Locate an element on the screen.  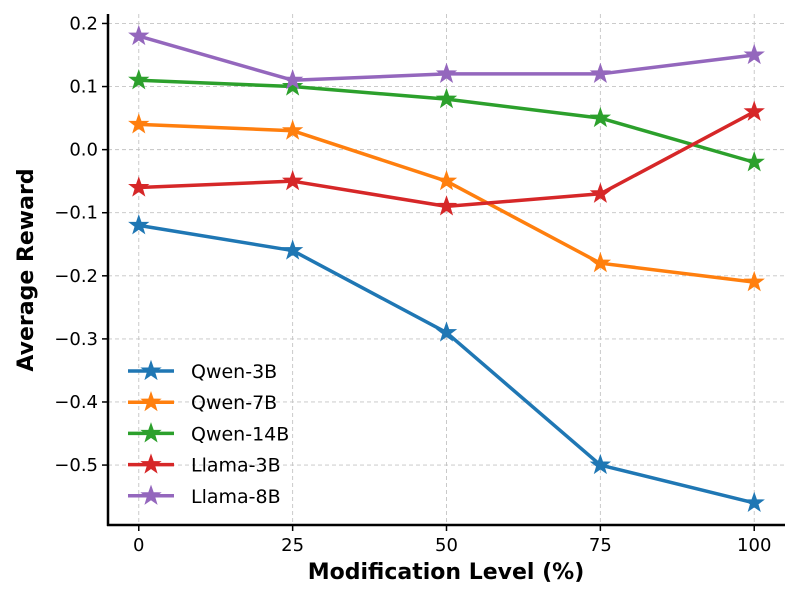
legend-entry: Llama-8B is located at coordinates (204, 496).